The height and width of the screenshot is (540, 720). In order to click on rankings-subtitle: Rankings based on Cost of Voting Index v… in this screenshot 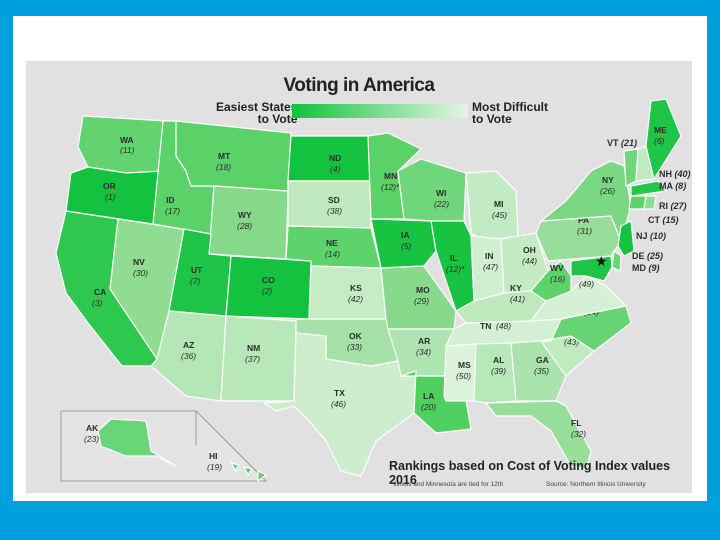, I will do `click(530, 473)`.